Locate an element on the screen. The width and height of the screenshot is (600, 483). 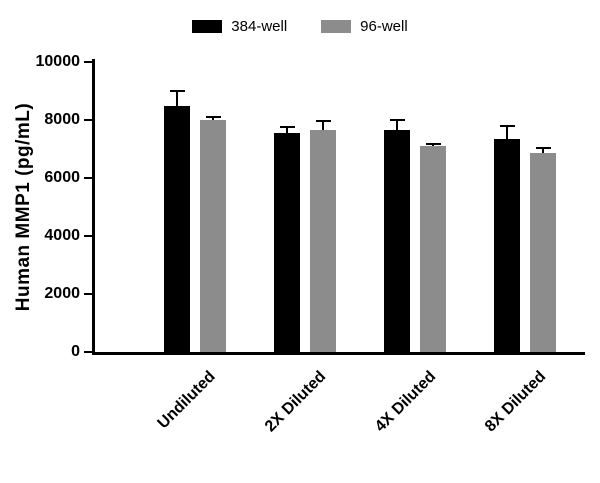
y-axis-tick-label: 4000 is located at coordinates (62, 235).